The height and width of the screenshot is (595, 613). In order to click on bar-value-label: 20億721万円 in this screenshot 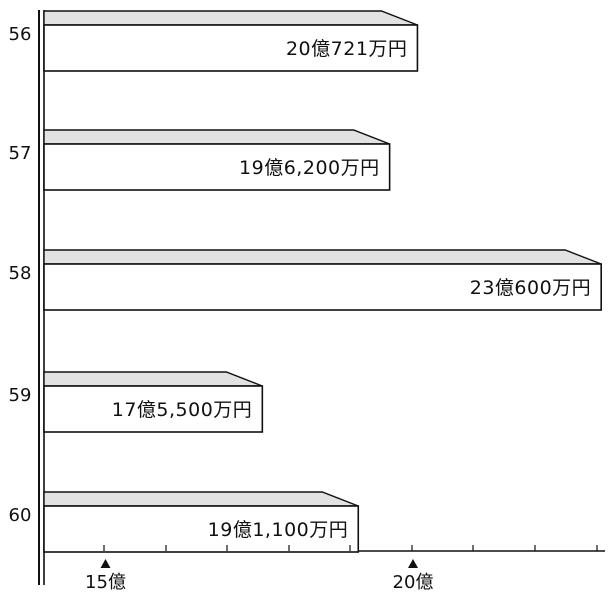, I will do `click(346, 49)`.